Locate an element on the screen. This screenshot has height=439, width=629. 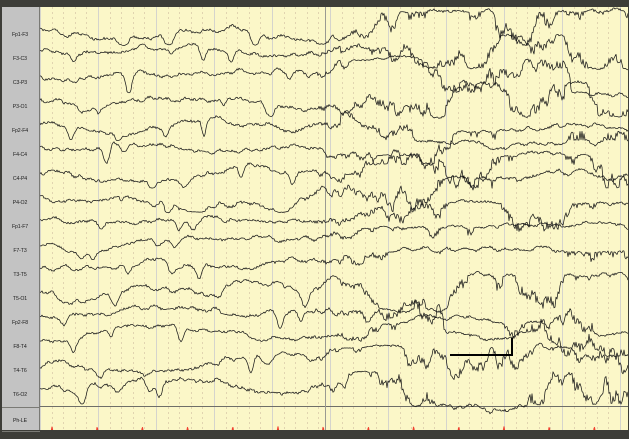
calibration-marker is located at coordinates (481, 347).